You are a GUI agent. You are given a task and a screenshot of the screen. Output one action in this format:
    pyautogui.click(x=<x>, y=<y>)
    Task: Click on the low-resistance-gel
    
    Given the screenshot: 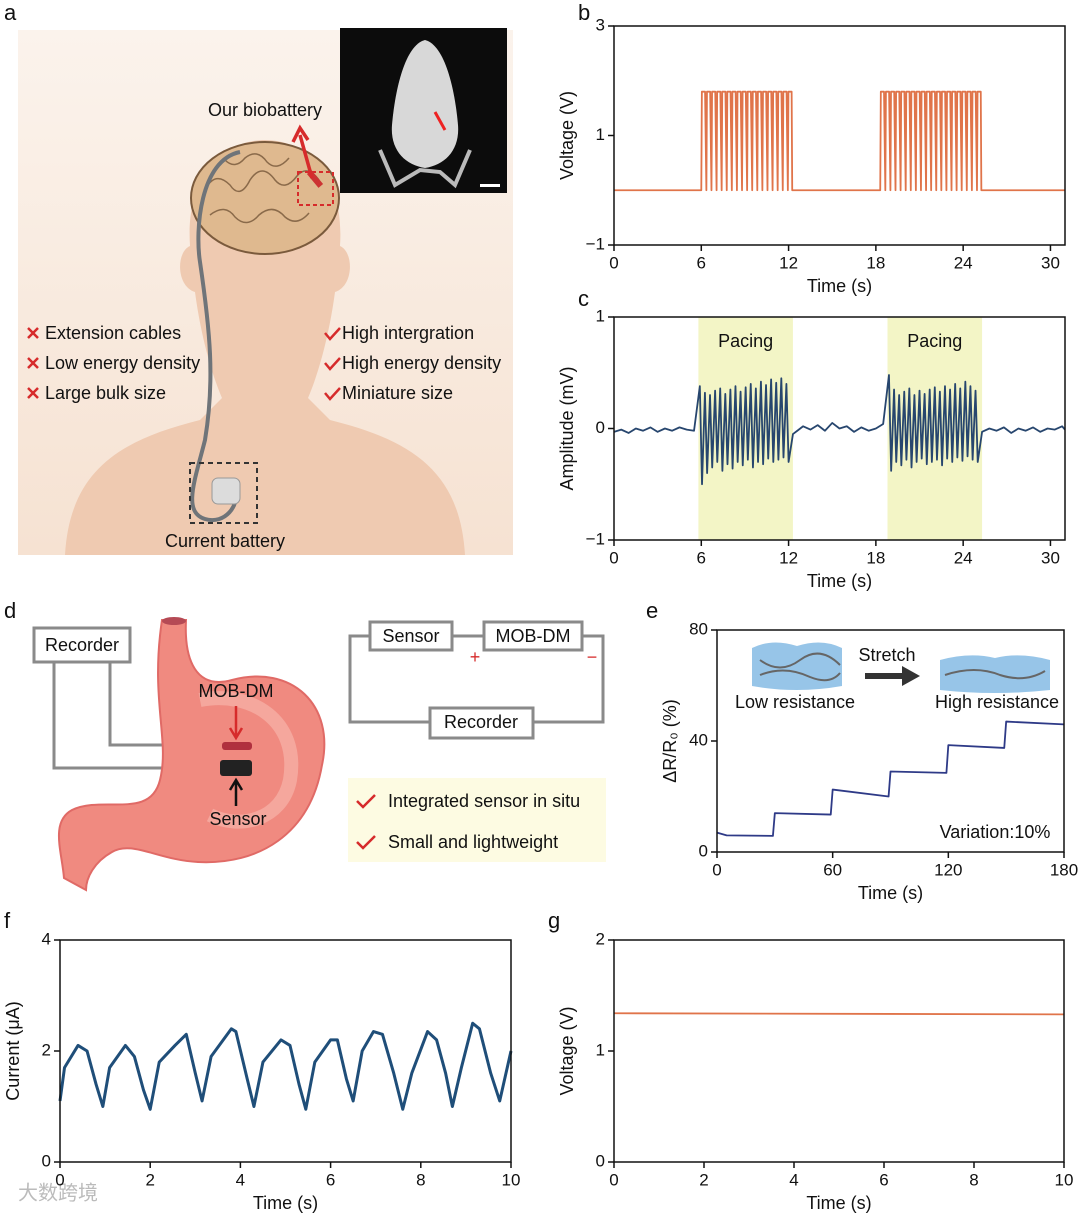 What is the action you would take?
    pyautogui.click(x=797, y=666)
    